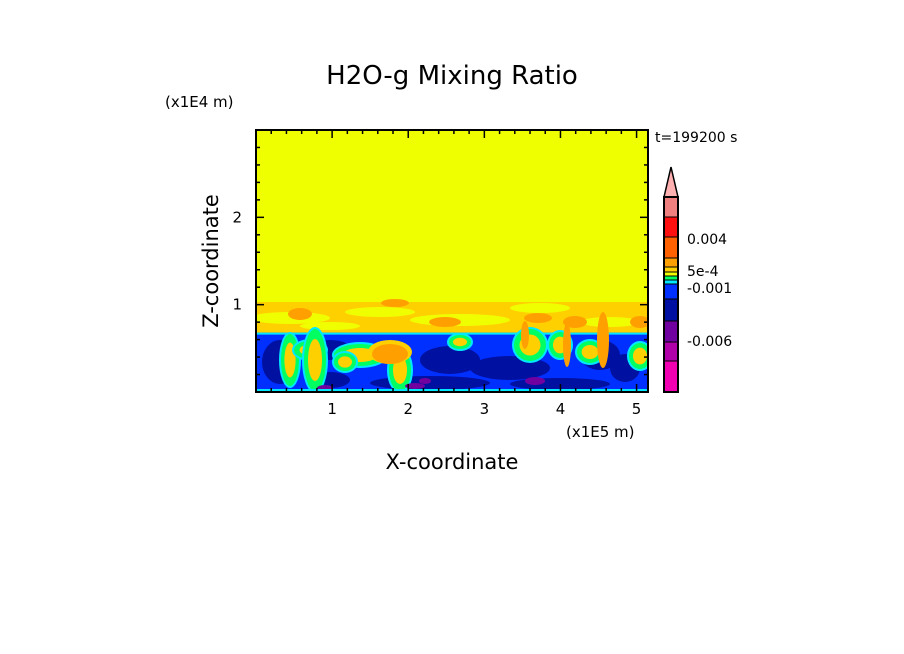 The width and height of the screenshot is (904, 654). What do you see at coordinates (709, 342) in the screenshot?
I see `colorbar-label: -0.006` at bounding box center [709, 342].